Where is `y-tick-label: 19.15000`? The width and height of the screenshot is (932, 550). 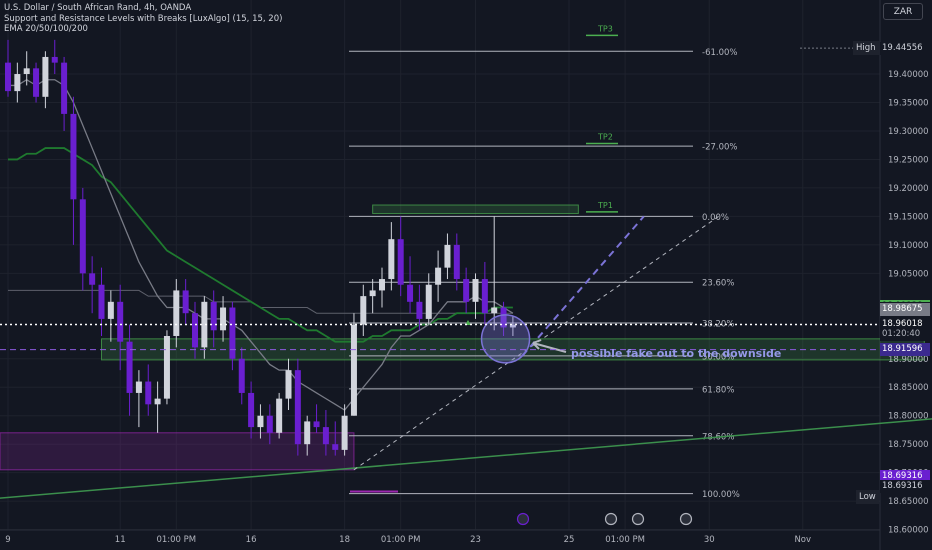
y-tick-label: 19.15000 is located at coordinates (908, 217).